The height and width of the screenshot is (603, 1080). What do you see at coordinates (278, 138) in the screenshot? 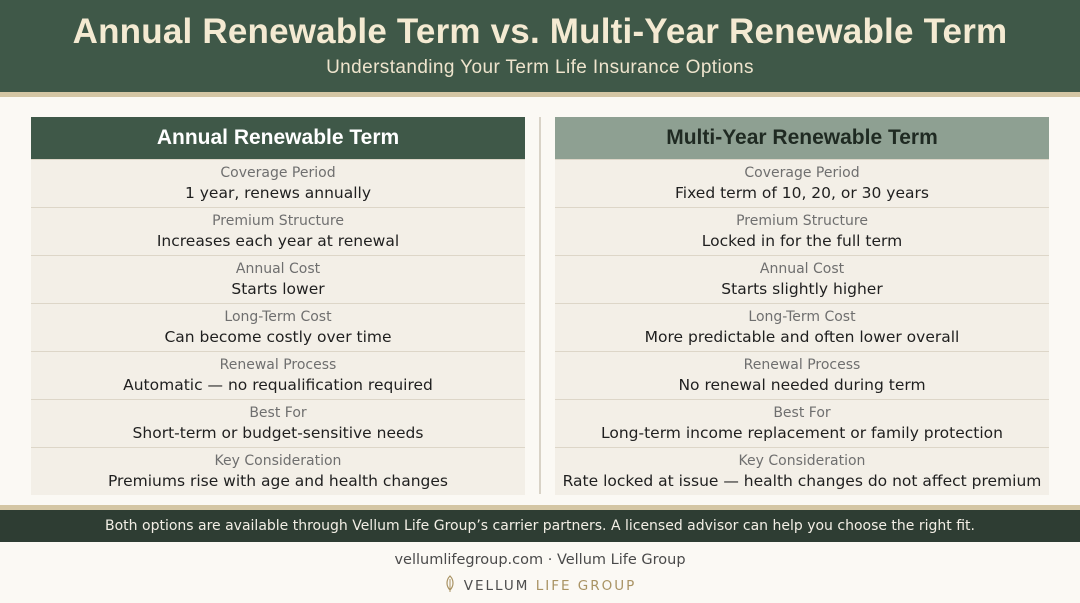
I see `column-heading-annual: Annual Renewable Term` at bounding box center [278, 138].